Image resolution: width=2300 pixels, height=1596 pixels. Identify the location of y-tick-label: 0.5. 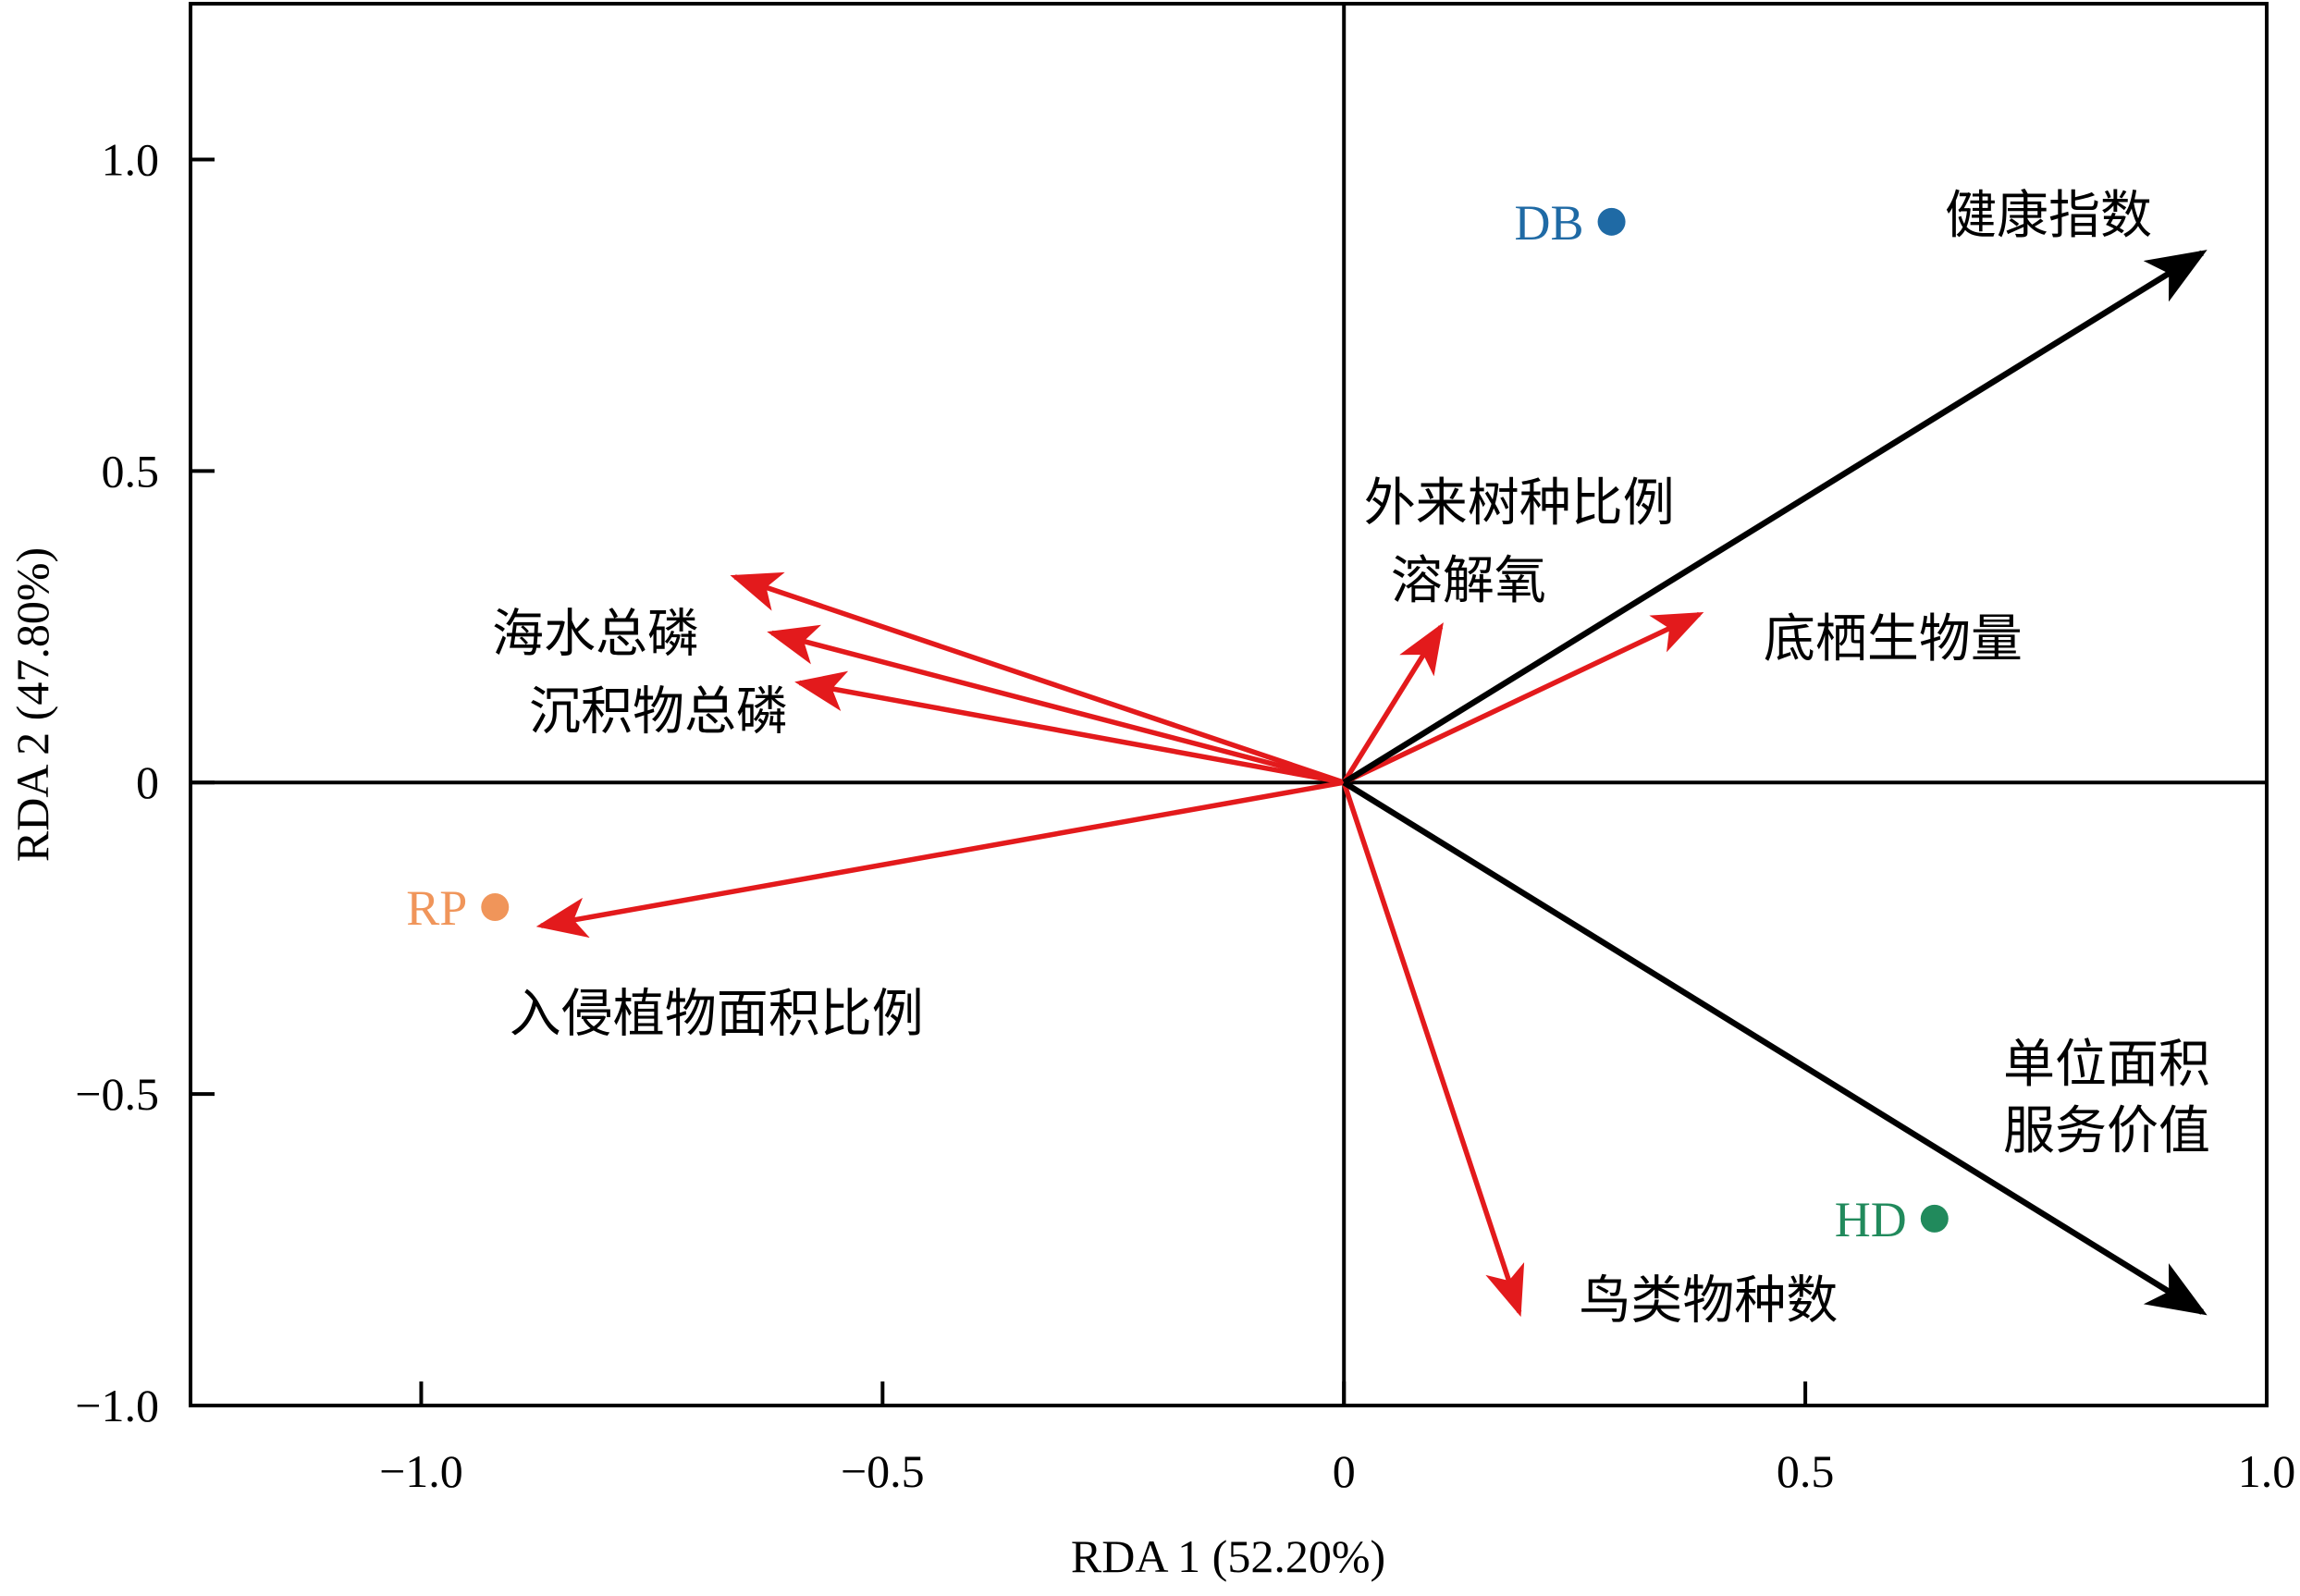
(131, 471).